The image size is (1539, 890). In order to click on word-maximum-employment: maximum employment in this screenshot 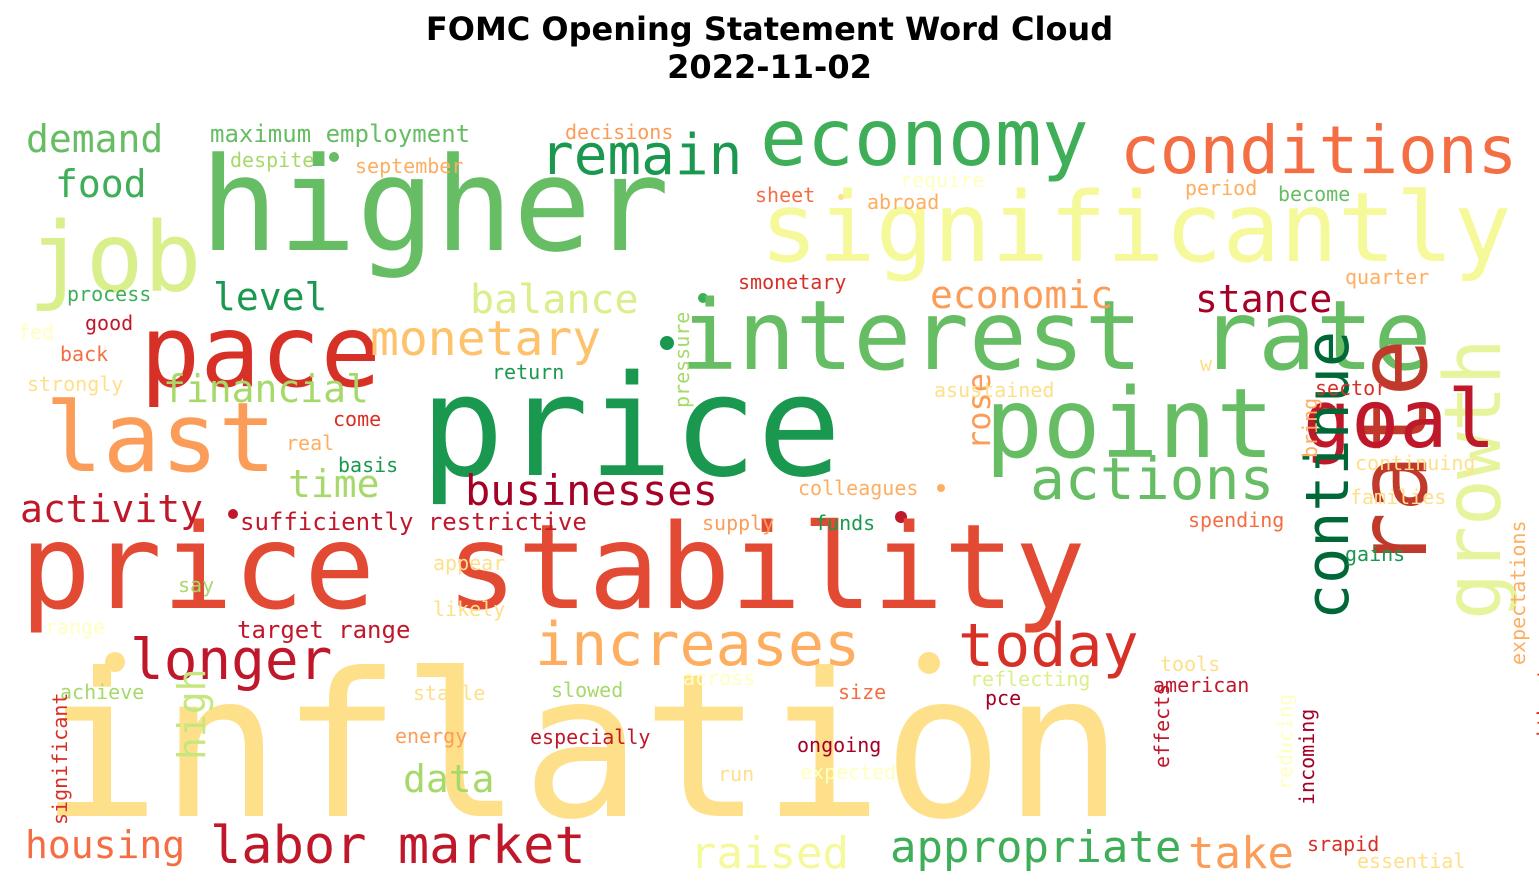, I will do `click(340, 134)`.